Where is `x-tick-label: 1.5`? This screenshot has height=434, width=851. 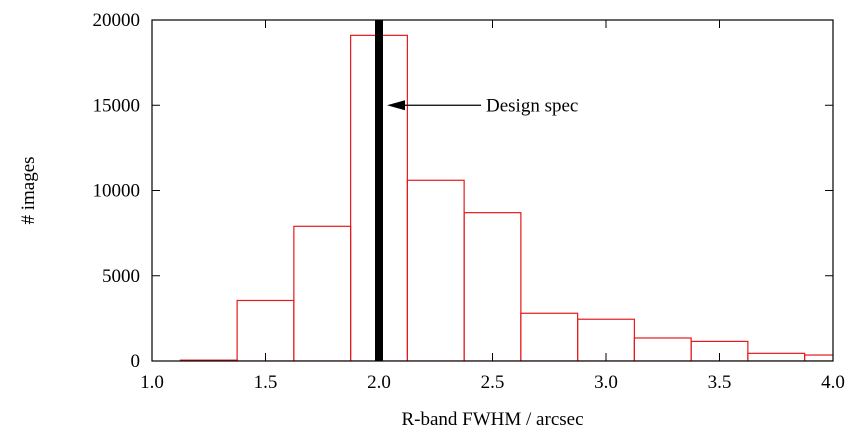
x-tick-label: 1.5 is located at coordinates (266, 382).